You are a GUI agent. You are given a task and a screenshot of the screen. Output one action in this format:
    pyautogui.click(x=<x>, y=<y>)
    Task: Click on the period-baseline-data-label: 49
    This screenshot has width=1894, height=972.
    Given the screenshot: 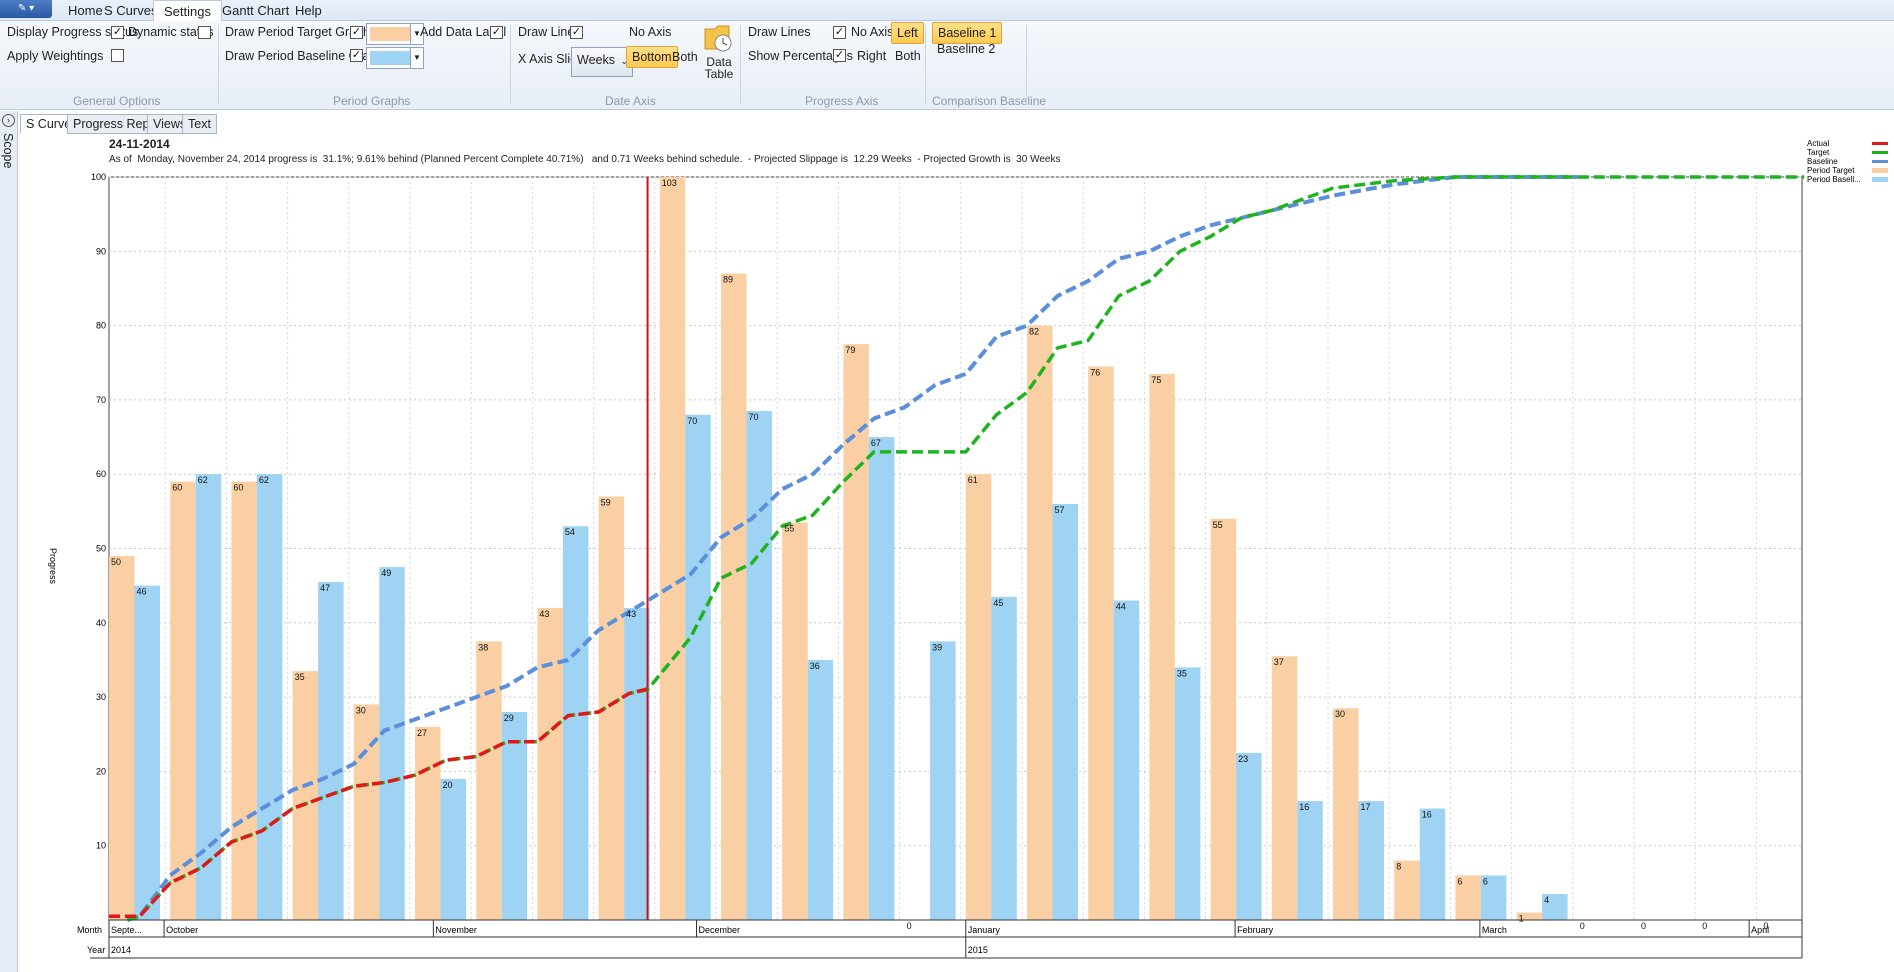 What is the action you would take?
    pyautogui.click(x=386, y=573)
    